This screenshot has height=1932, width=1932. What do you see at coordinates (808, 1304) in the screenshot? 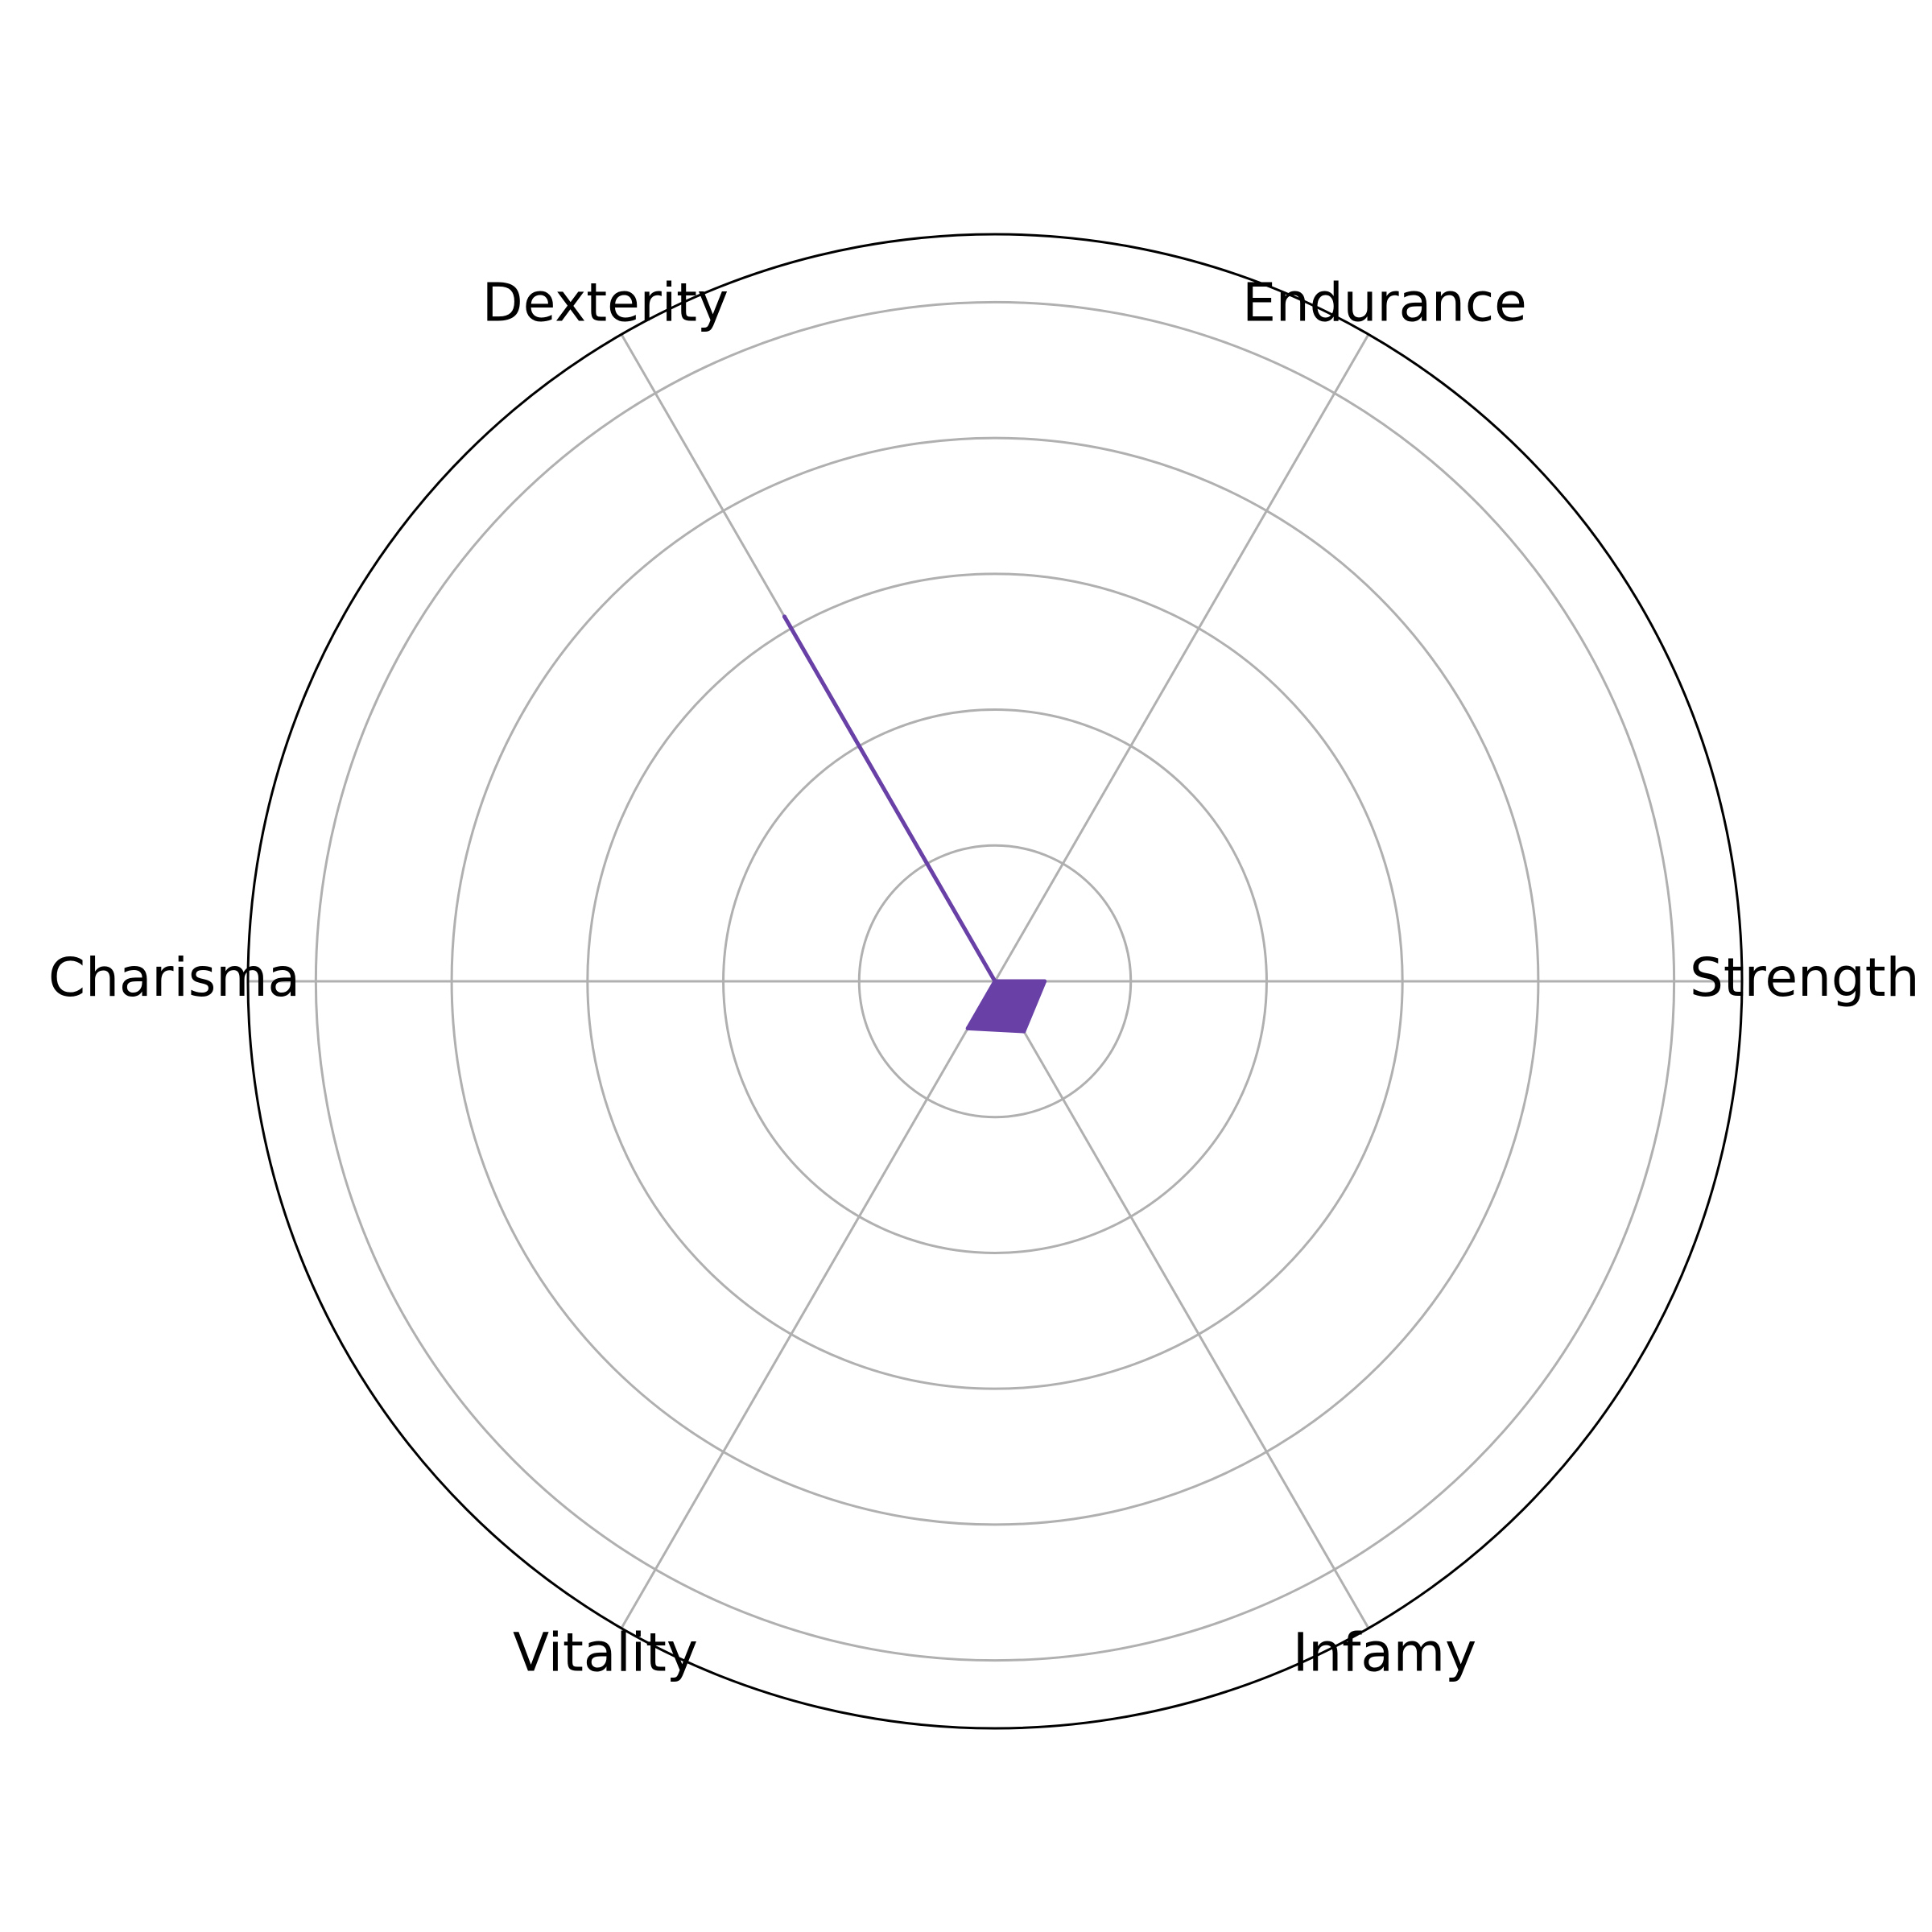
I see `spoke-vitality` at bounding box center [808, 1304].